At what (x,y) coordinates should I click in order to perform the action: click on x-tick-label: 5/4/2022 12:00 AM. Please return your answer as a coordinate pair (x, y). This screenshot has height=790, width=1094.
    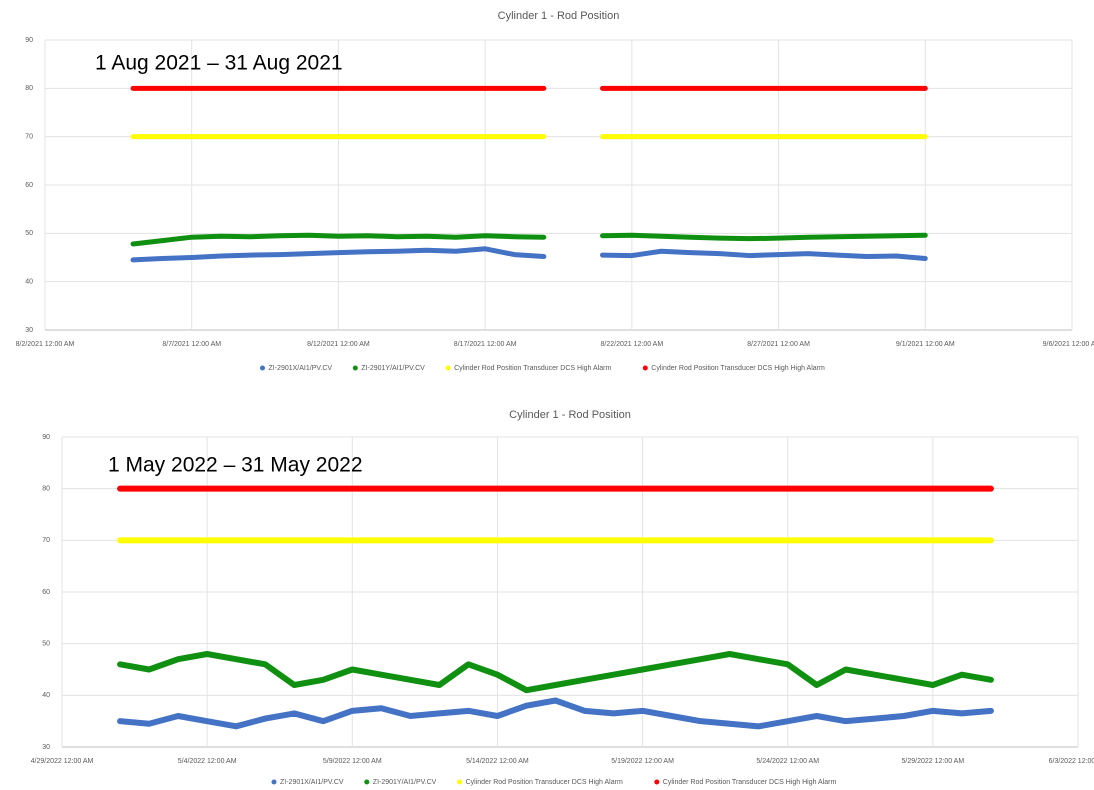
    Looking at the image, I should click on (207, 761).